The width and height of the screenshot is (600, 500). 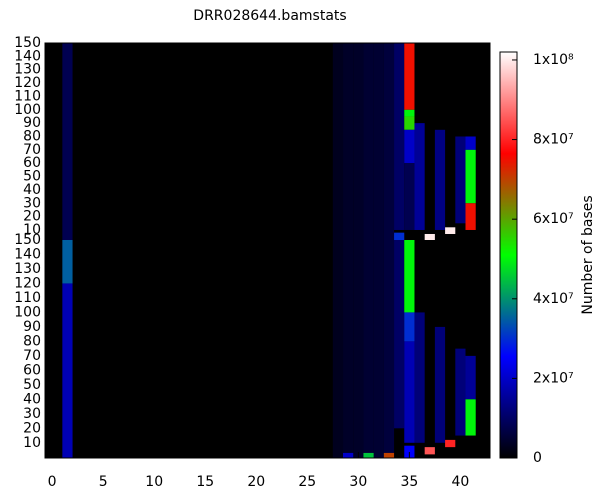 What do you see at coordinates (256, 482) in the screenshot?
I see `x-tick-label: 20` at bounding box center [256, 482].